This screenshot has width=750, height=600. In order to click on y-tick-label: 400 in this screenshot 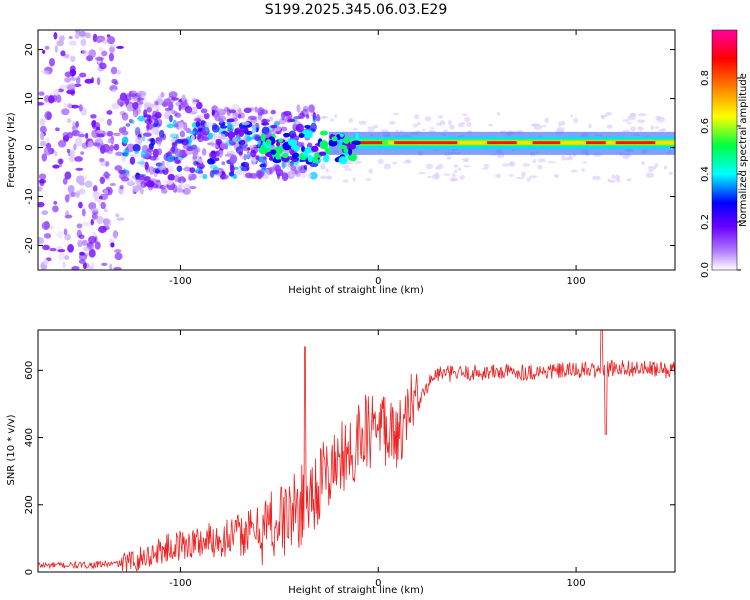, I will do `click(29, 437)`.